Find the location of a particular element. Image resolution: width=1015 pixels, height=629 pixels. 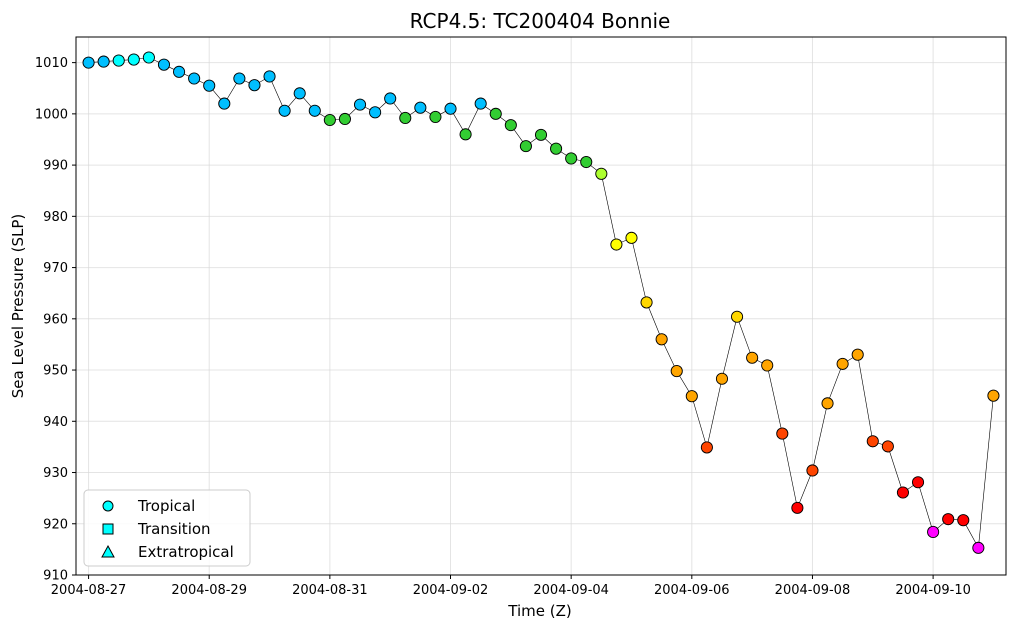

y-tick-label: 1000 is located at coordinates (51, 114).